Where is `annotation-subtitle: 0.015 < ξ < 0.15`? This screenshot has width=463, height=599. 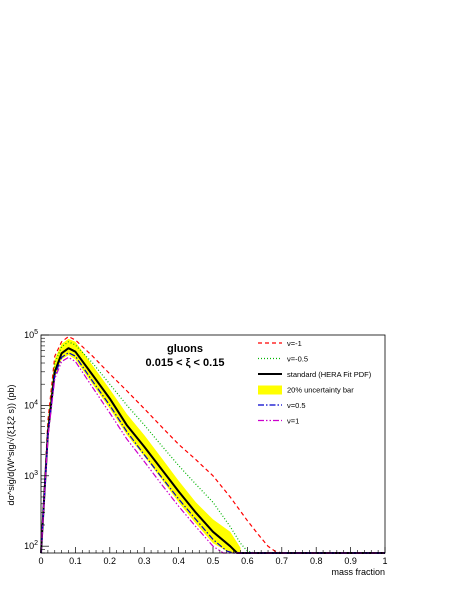 annotation-subtitle: 0.015 < ξ < 0.15 is located at coordinates (185, 363).